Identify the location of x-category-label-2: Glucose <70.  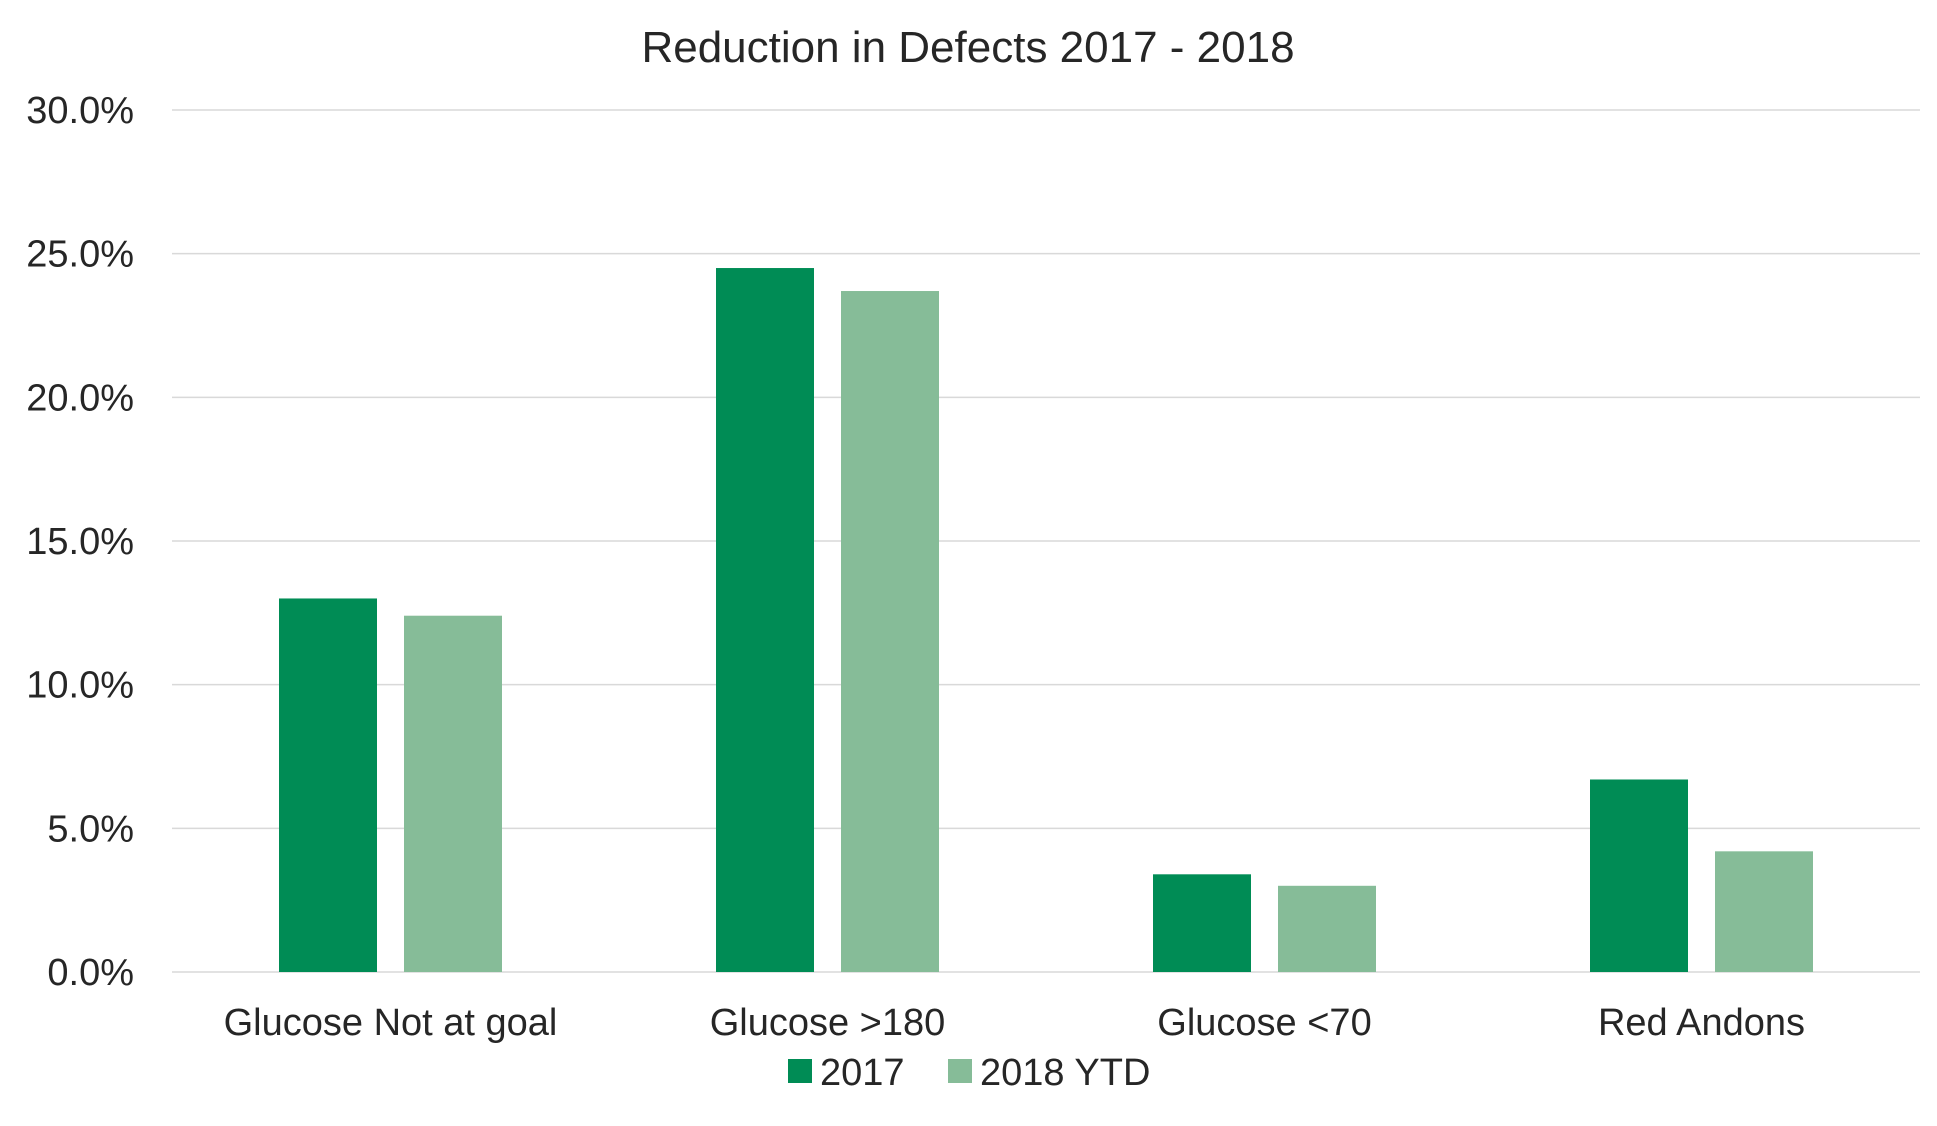
(1264, 1023).